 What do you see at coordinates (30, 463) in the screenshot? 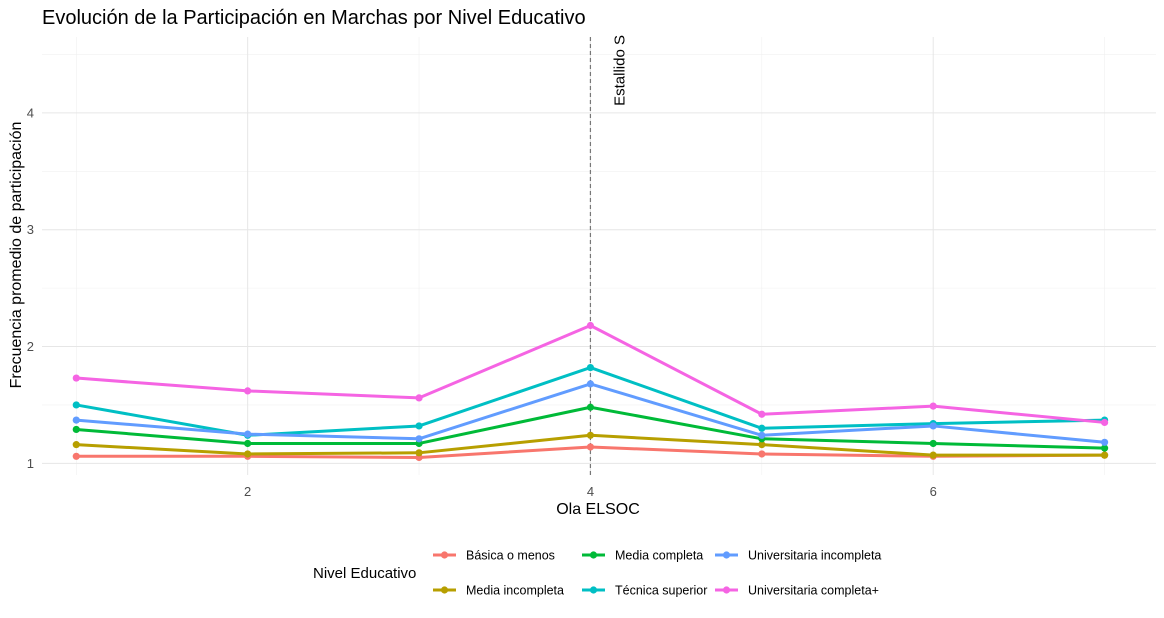
I see `y-tick-label: 1` at bounding box center [30, 463].